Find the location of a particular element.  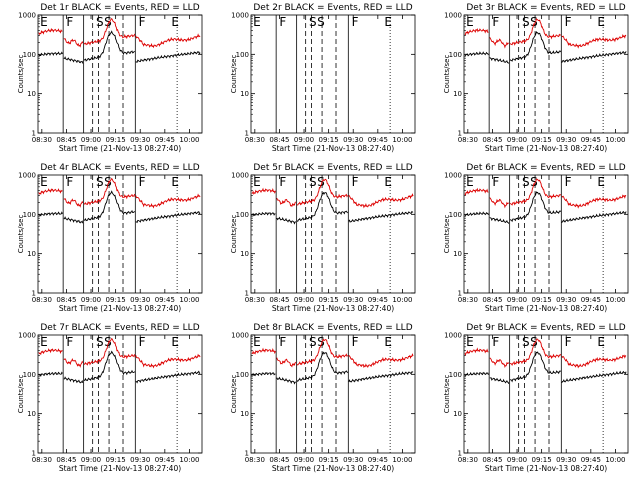

chart-title: Det 9r BLACK = Events, RED = LLD is located at coordinates (545, 328).